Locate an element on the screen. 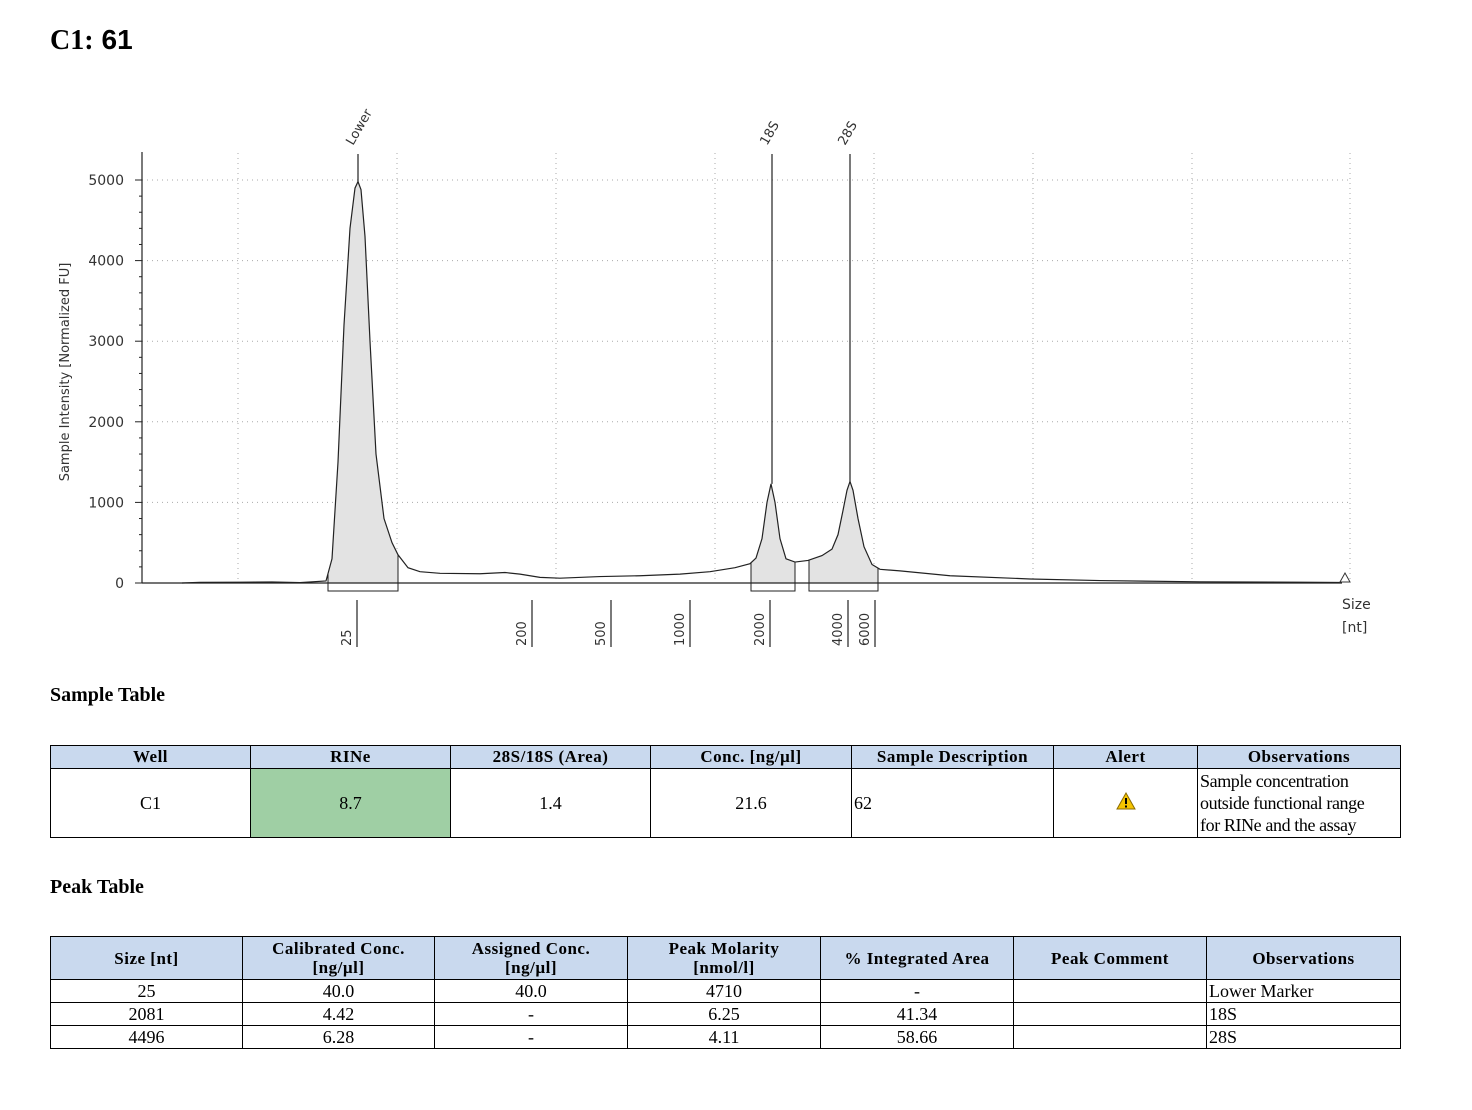 The height and width of the screenshot is (1110, 1472). x-axis-label-unit: [nt] is located at coordinates (1354, 628).